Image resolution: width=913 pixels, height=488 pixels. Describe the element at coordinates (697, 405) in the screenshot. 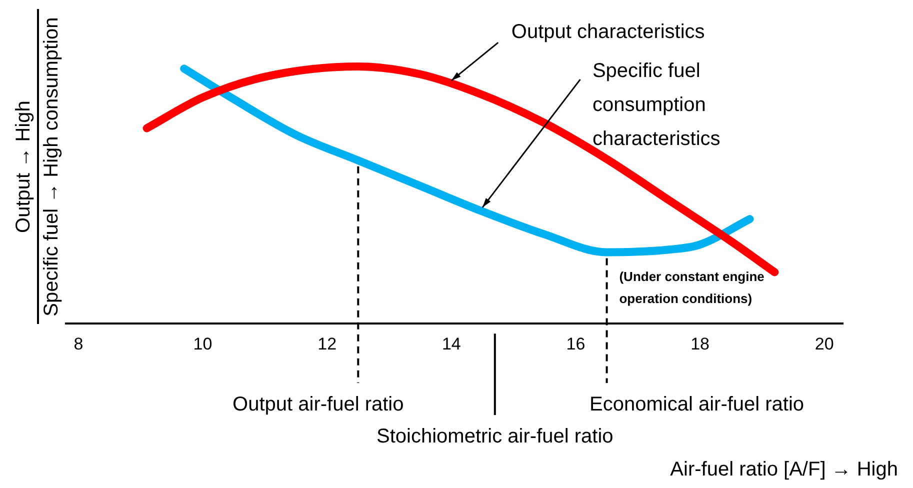

I see `ref-line-label: Economical air-fuel ratio` at that location.